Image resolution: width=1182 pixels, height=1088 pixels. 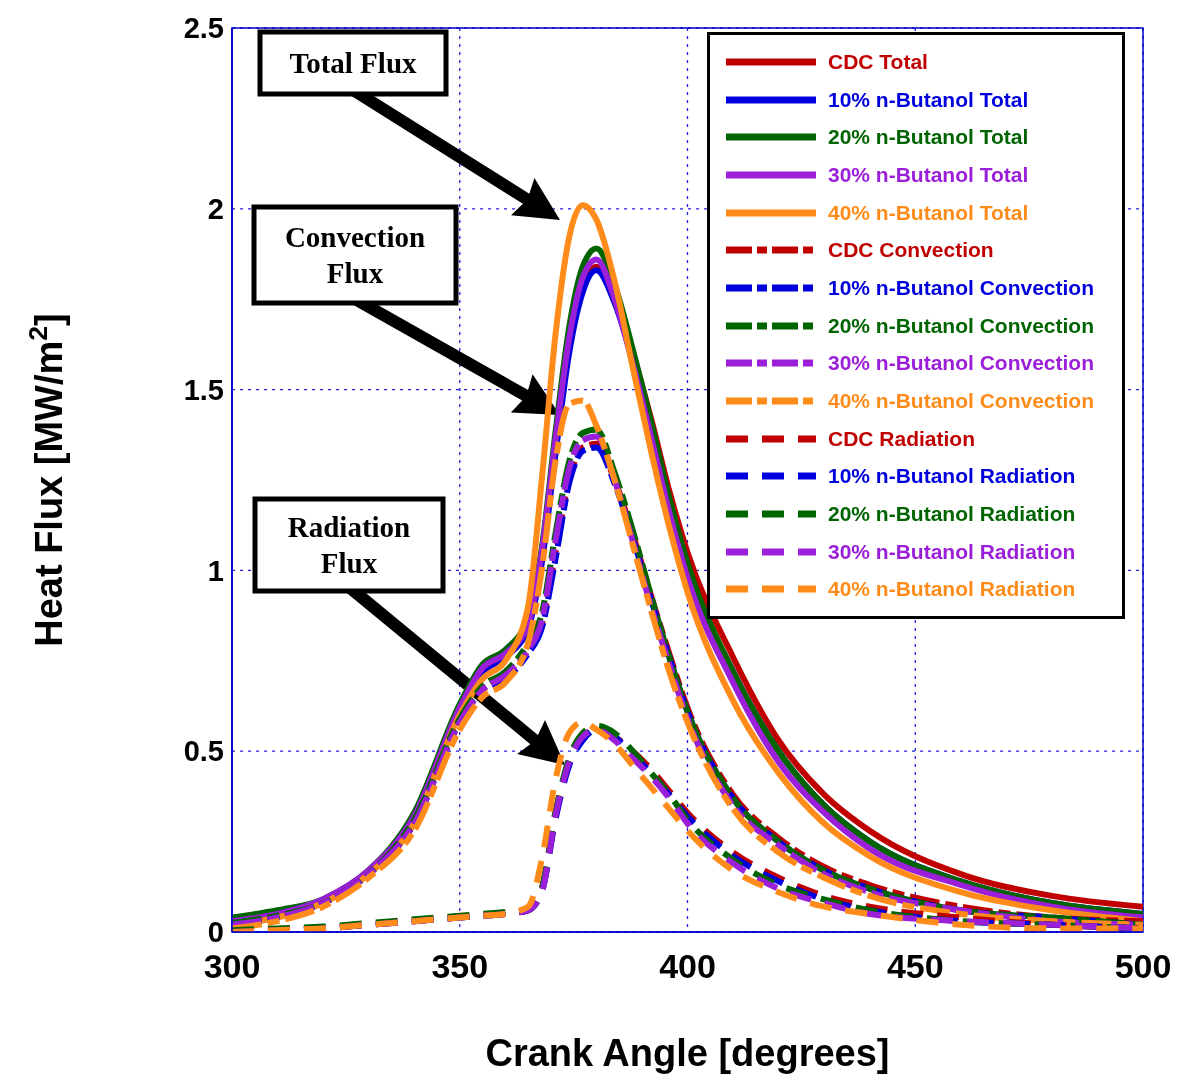 What do you see at coordinates (952, 589) in the screenshot?
I see `legend-label: 40% n-Butanol Radiation` at bounding box center [952, 589].